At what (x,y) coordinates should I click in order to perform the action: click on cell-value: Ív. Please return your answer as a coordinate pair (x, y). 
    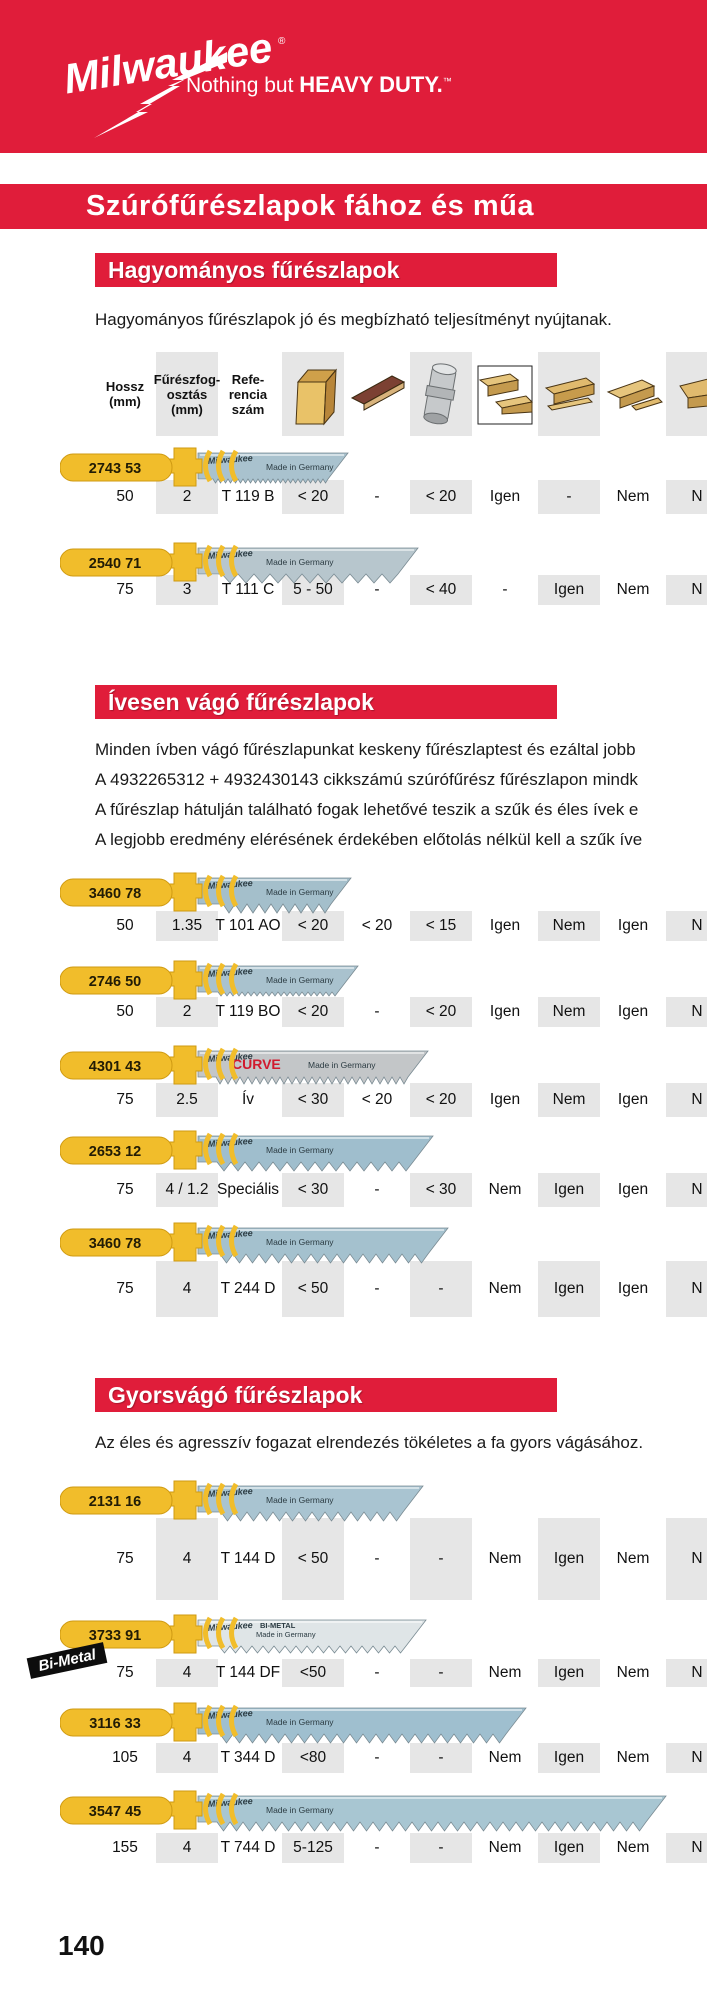
    Looking at the image, I should click on (248, 1099).